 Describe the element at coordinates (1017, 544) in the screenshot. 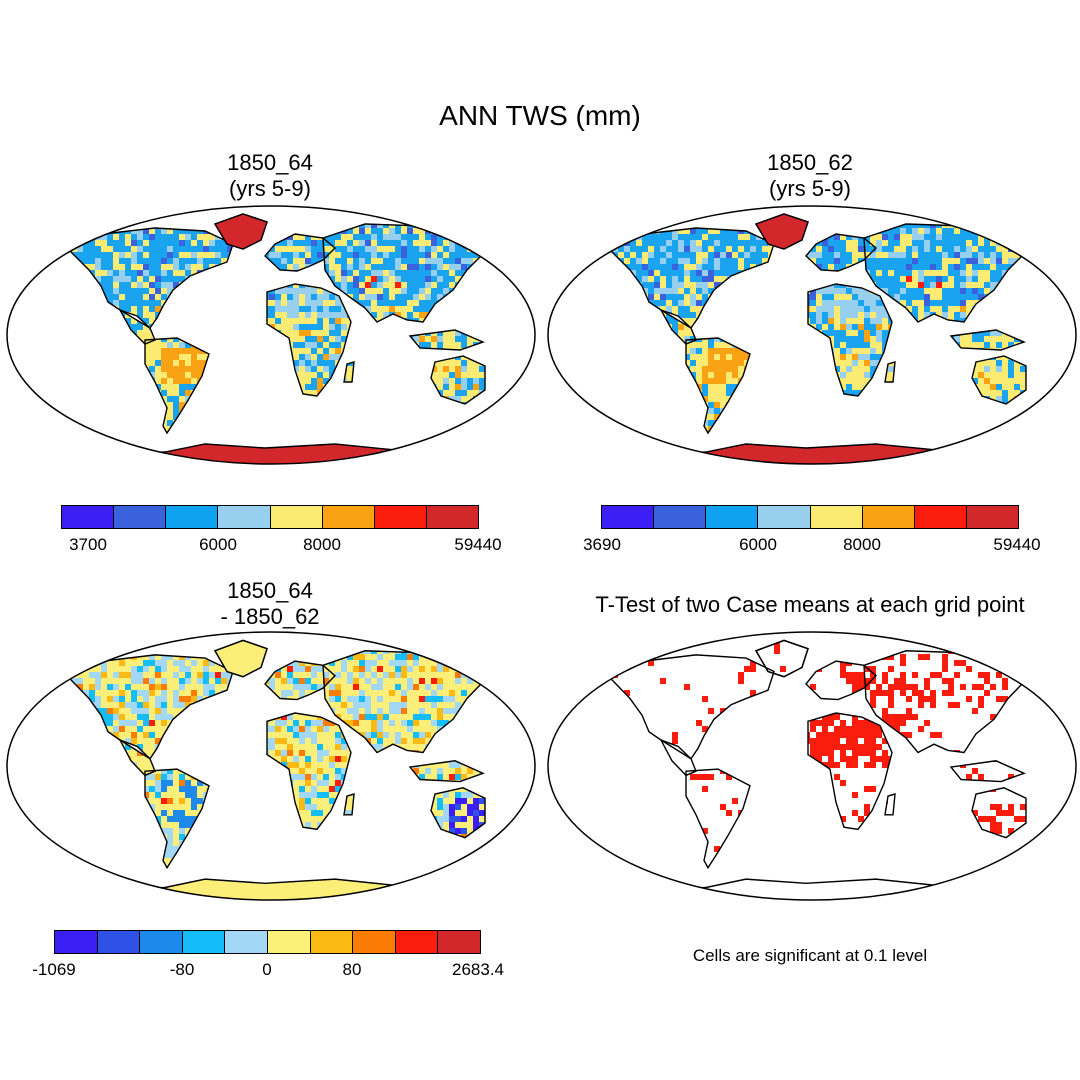

I see `colorbar-panel2-label: 59440` at that location.